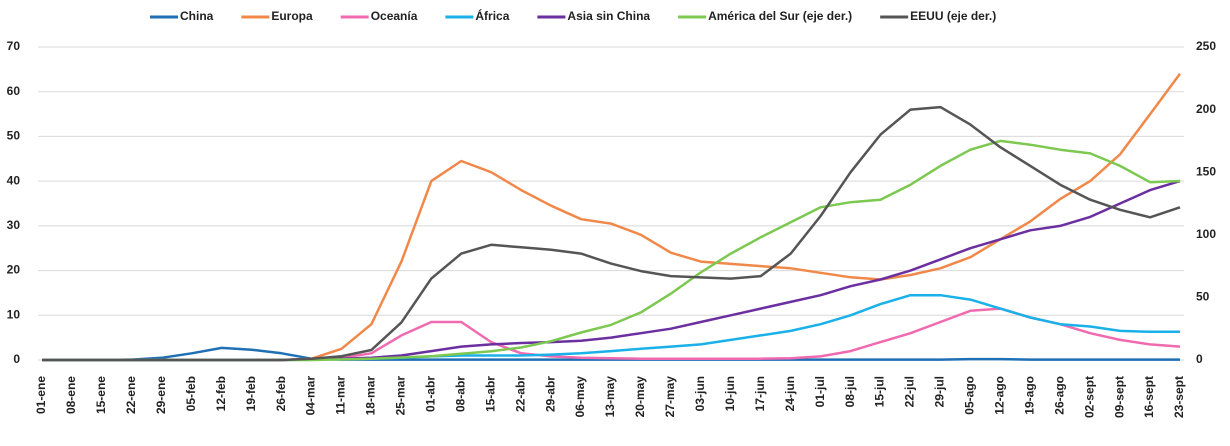 Image resolution: width=1230 pixels, height=446 pixels. I want to click on x-tick-label: 10-jun, so click(730, 393).